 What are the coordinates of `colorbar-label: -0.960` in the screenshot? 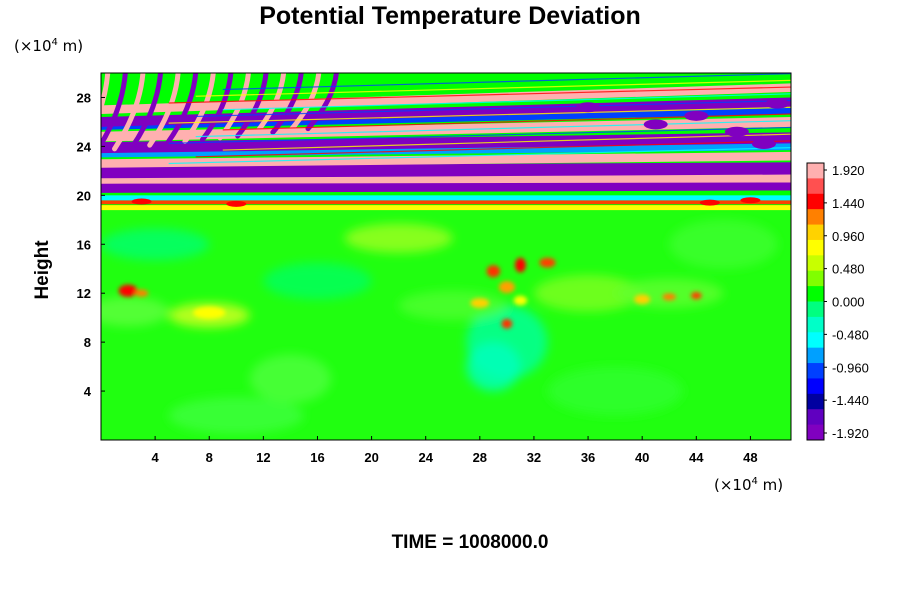 It's located at (850, 367).